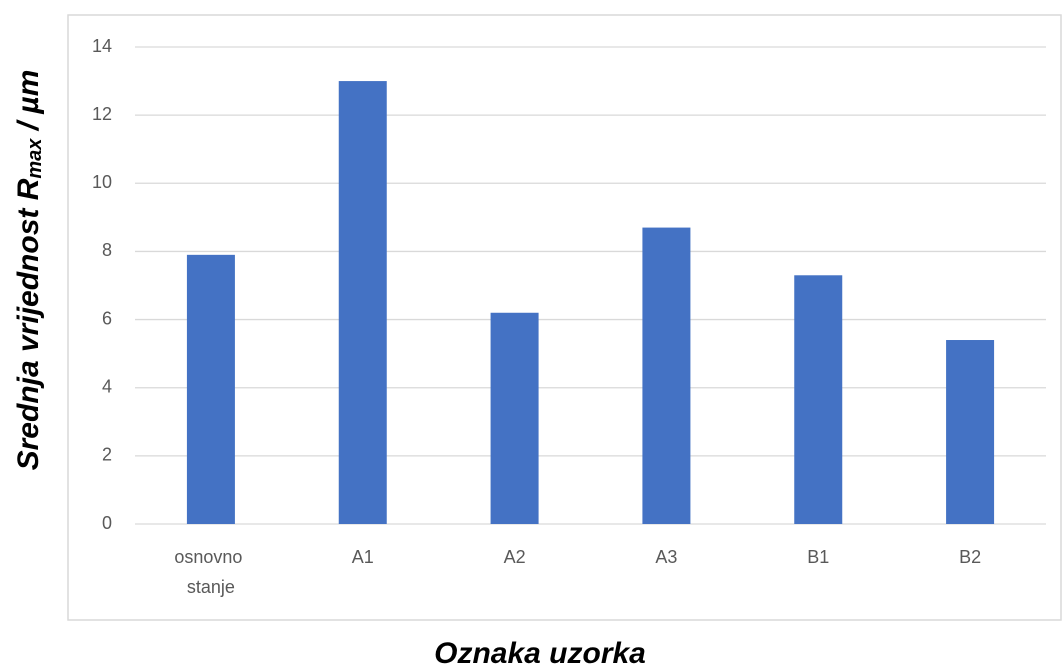  Describe the element at coordinates (970, 557) in the screenshot. I see `x-tick-label: B2` at that location.